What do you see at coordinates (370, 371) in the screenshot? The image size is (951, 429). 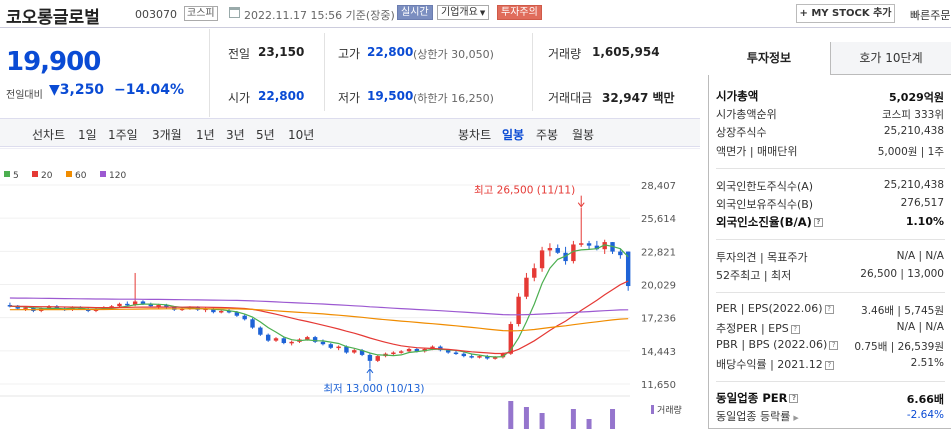 I see `low-arrow-head` at bounding box center [370, 371].